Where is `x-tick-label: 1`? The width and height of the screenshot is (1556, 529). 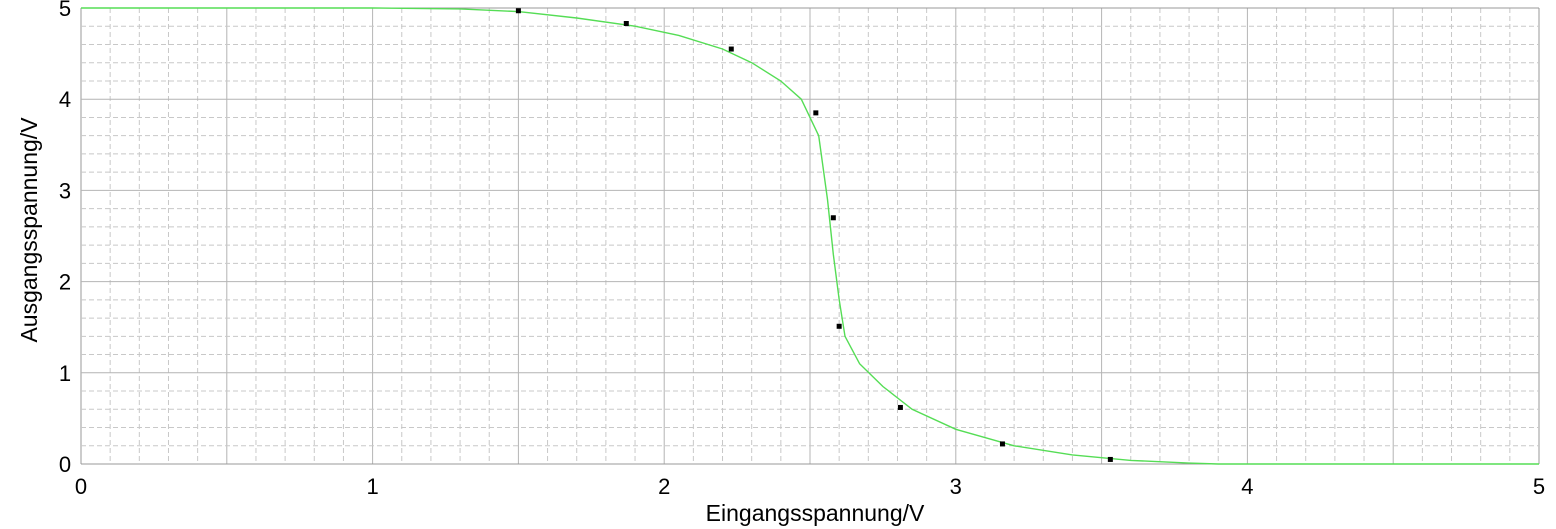 x-tick-label: 1 is located at coordinates (372, 486).